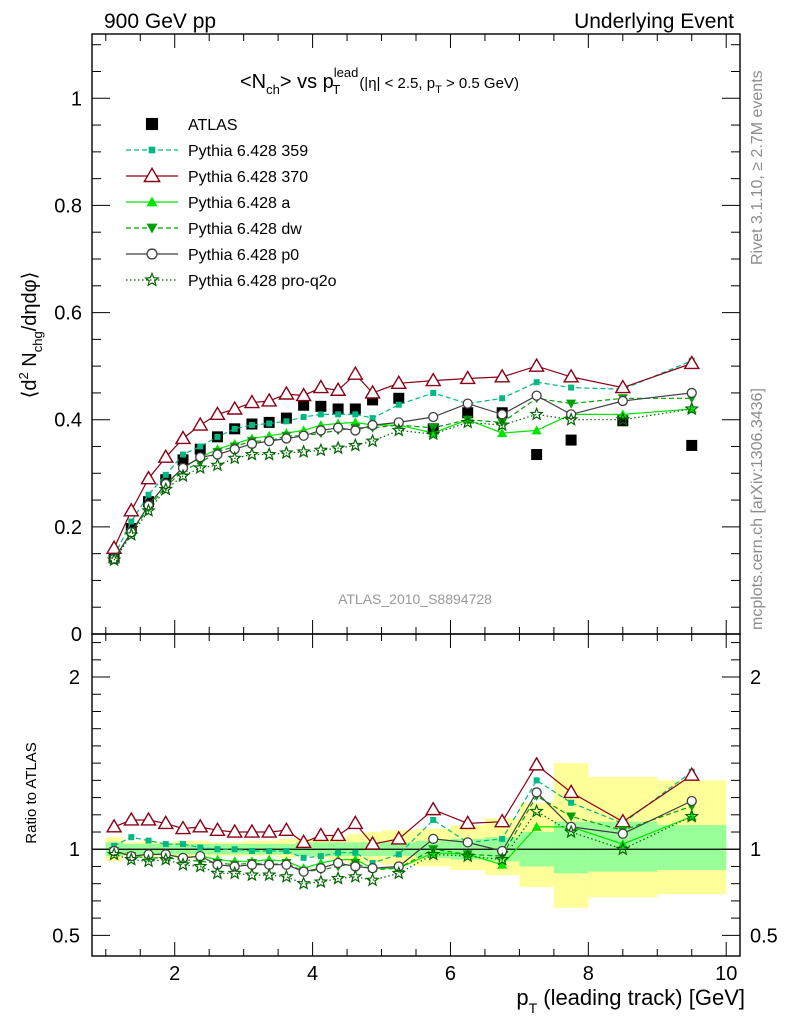  What do you see at coordinates (245, 229) in the screenshot?
I see `legend-label: Pythia 6.428 dw` at bounding box center [245, 229].